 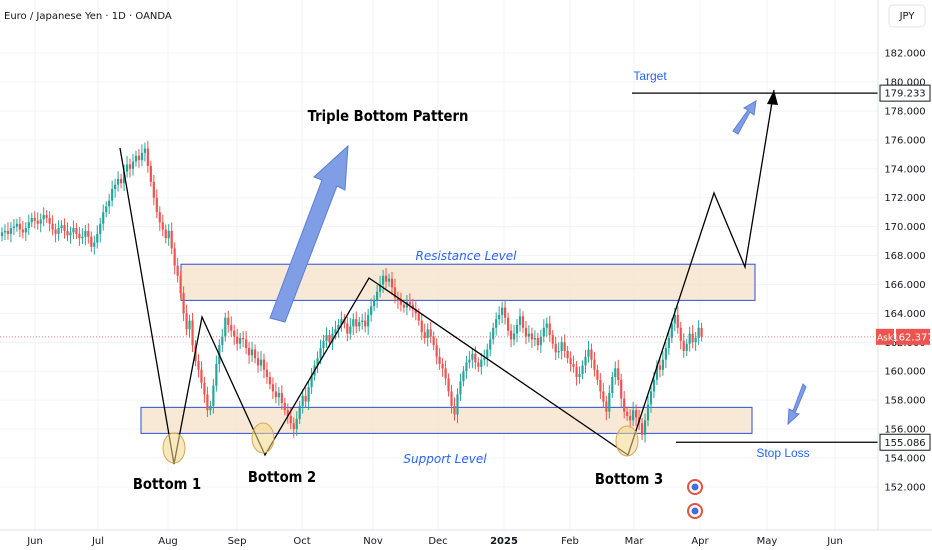 What do you see at coordinates (34, 541) in the screenshot?
I see `time-tick-label: Jun` at bounding box center [34, 541].